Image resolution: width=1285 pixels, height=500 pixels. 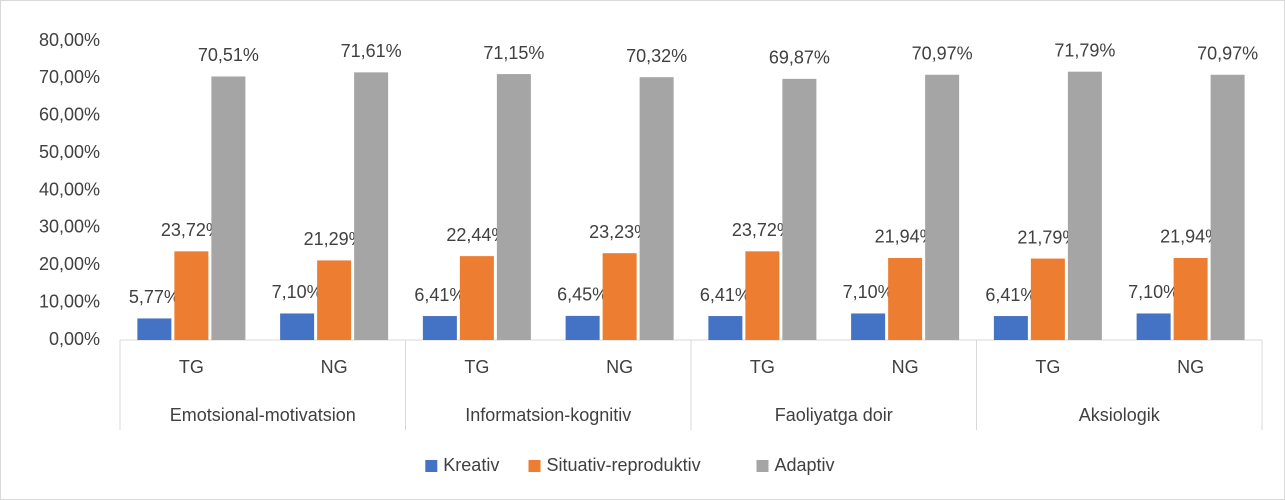 What do you see at coordinates (834, 415) in the screenshot?
I see `group-label: Faoliyatga doir` at bounding box center [834, 415].